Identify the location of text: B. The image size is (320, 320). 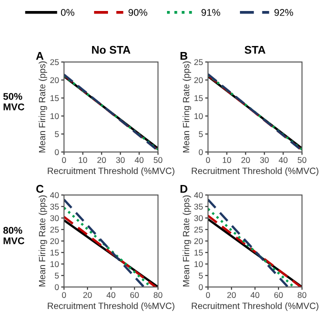
(184, 56).